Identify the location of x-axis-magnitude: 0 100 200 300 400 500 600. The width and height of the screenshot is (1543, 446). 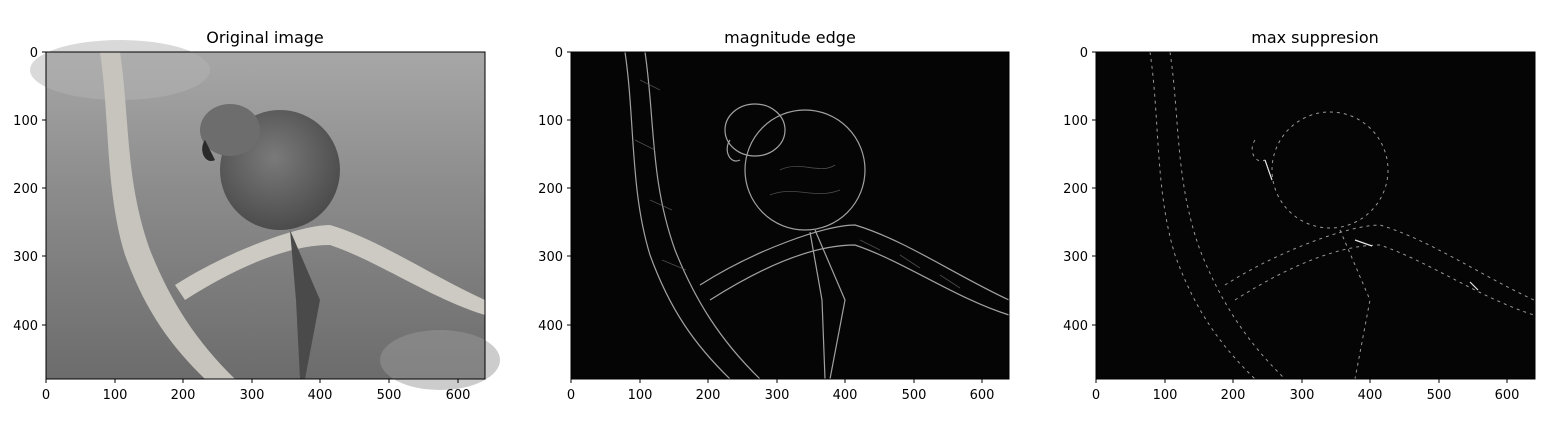
(781, 391).